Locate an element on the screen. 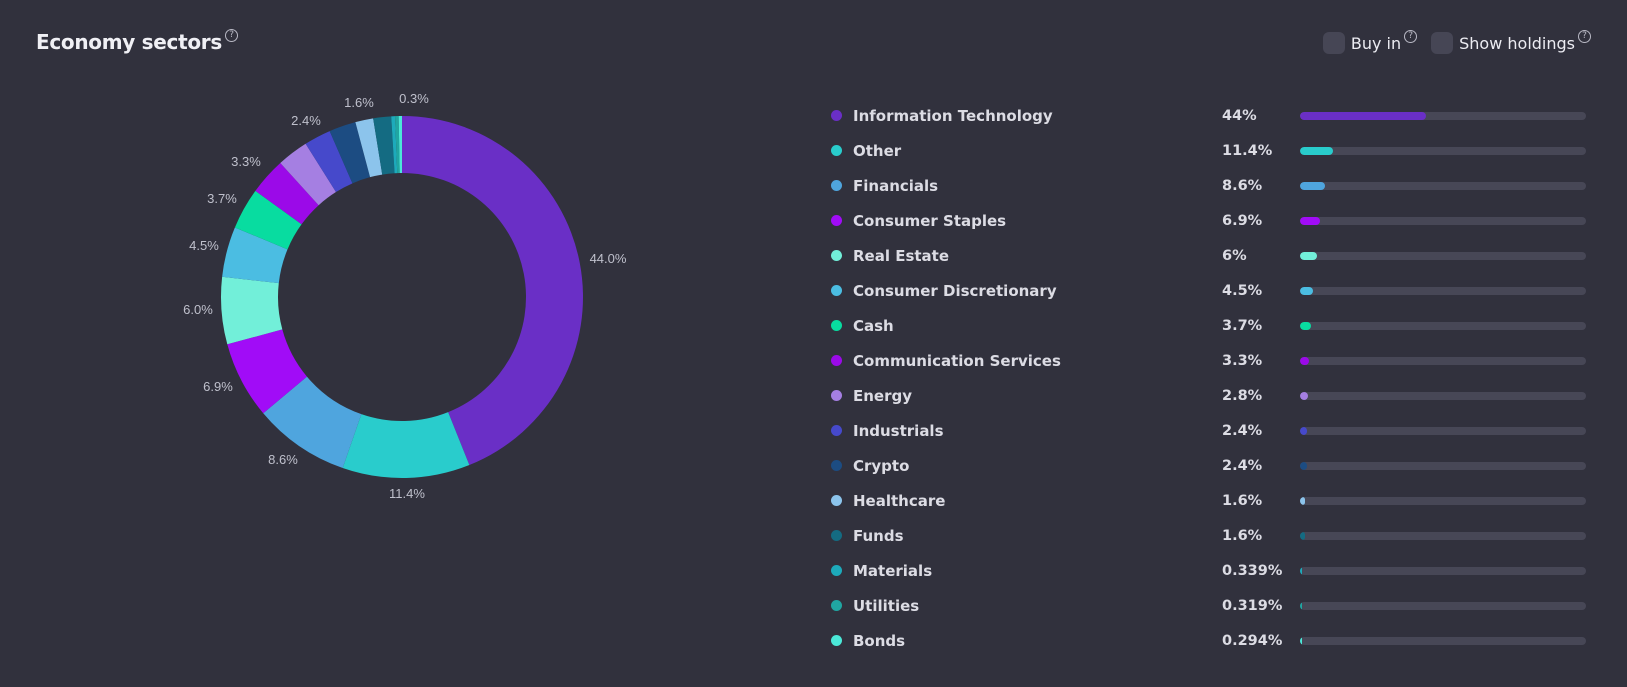  legend-row: Utilities 0.319% is located at coordinates (1212, 605).